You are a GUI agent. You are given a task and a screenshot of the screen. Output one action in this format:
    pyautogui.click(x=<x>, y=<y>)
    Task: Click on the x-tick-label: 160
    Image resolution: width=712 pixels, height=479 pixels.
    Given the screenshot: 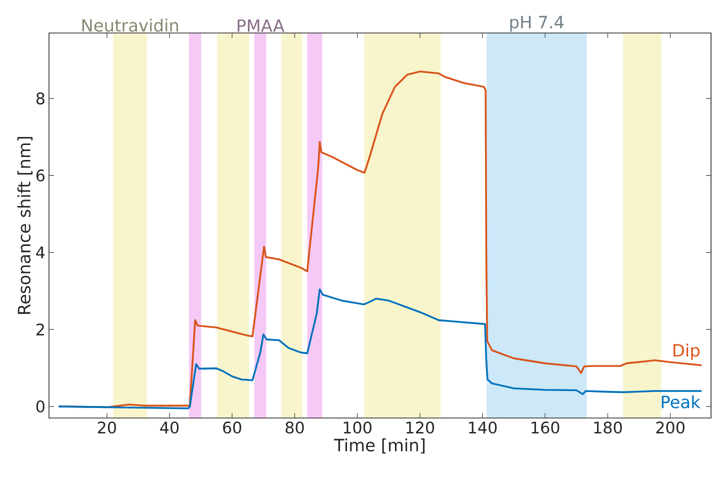 What is the action you would take?
    pyautogui.click(x=546, y=428)
    